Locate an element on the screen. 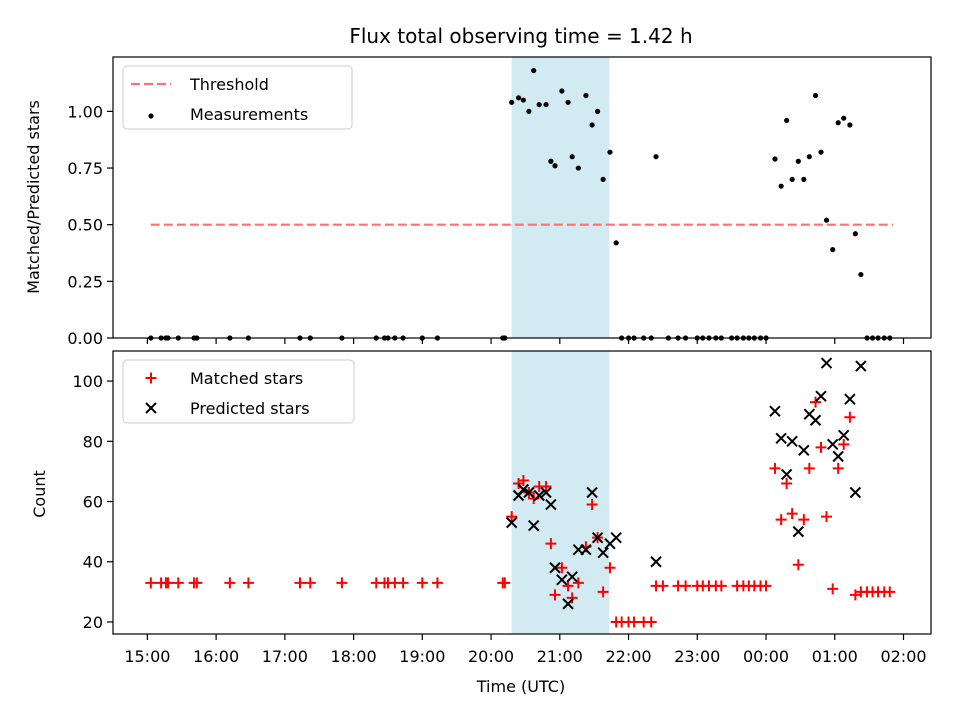  x-tick-label: 18:00 is located at coordinates (354, 656).